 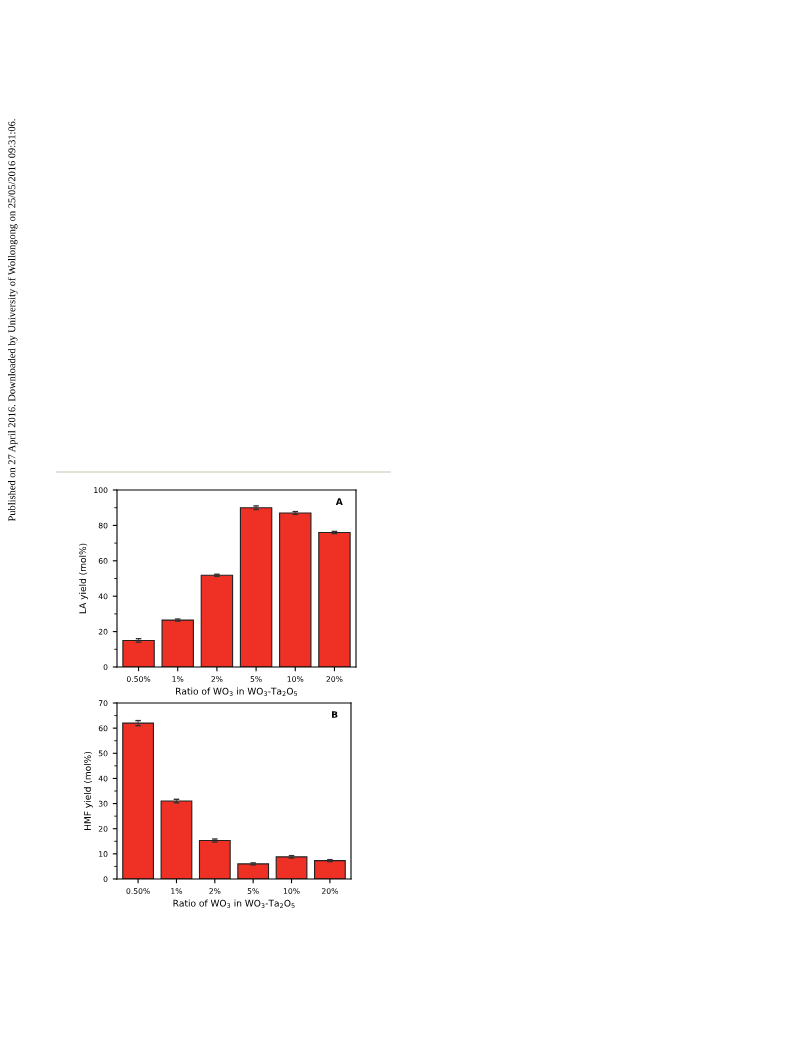 What do you see at coordinates (339, 501) in the screenshot?
I see `annotation: A` at bounding box center [339, 501].